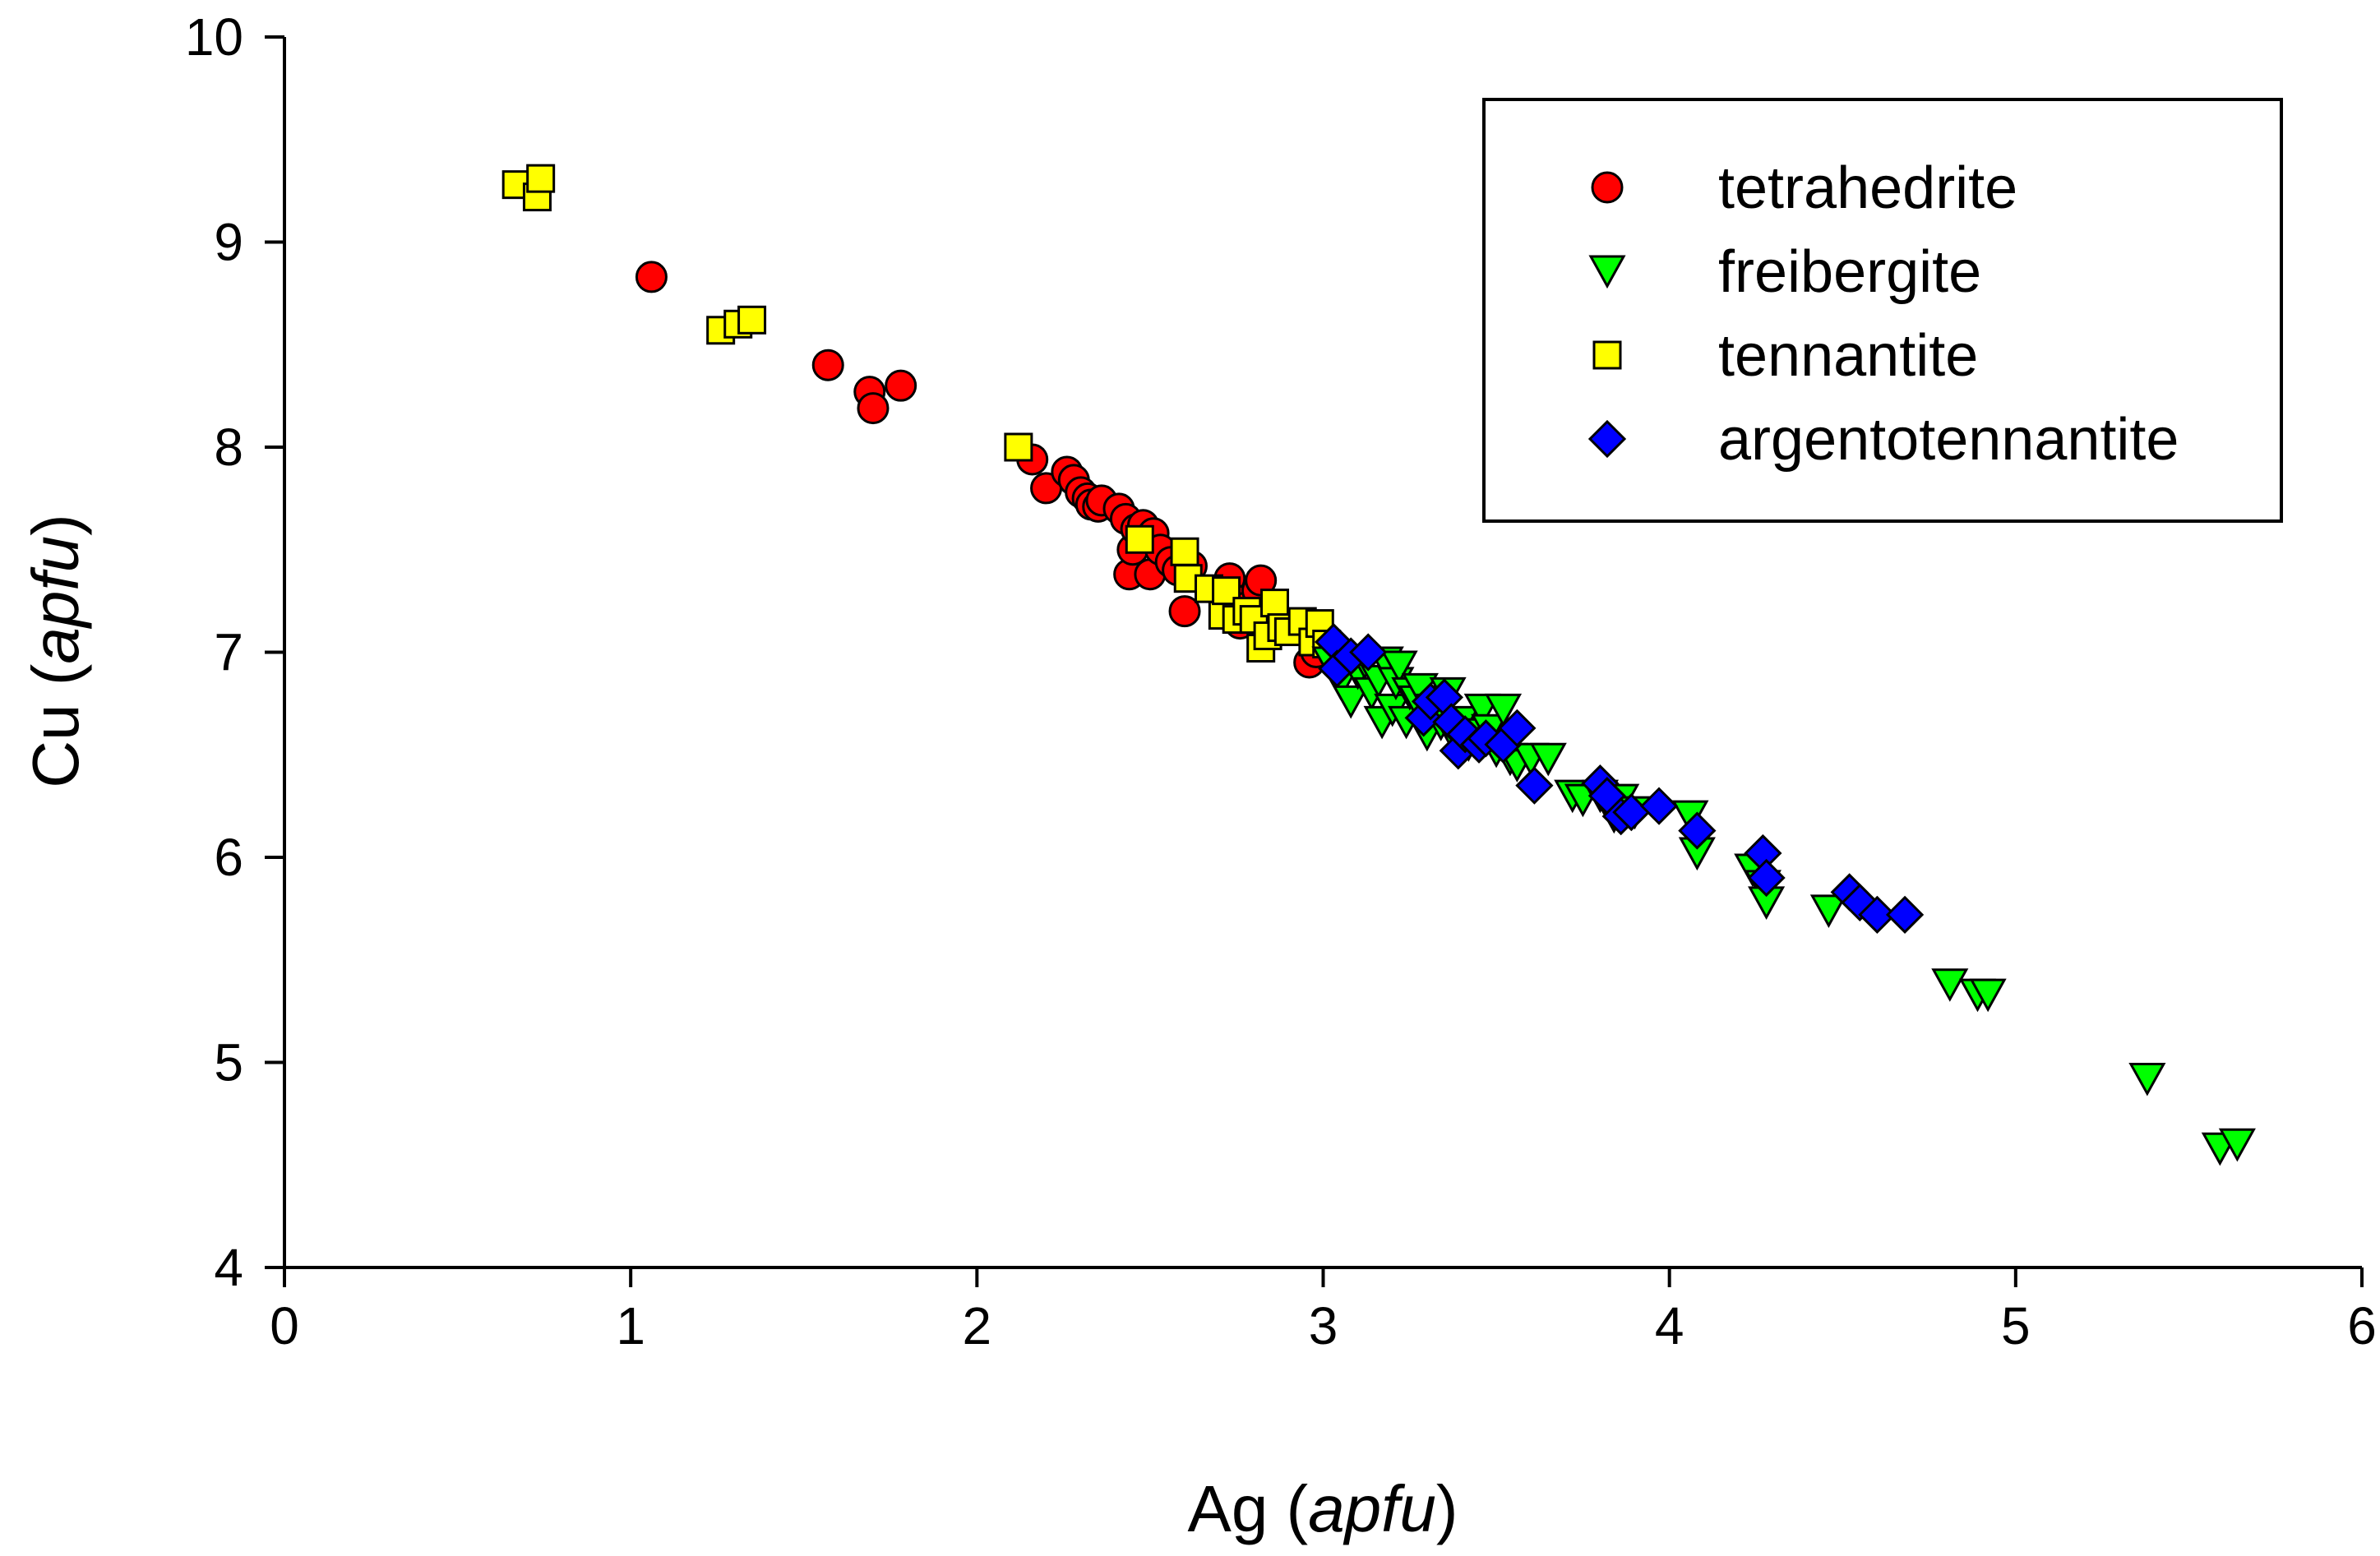  What do you see at coordinates (284, 1325) in the screenshot?
I see `x-tick-label: 0` at bounding box center [284, 1325].